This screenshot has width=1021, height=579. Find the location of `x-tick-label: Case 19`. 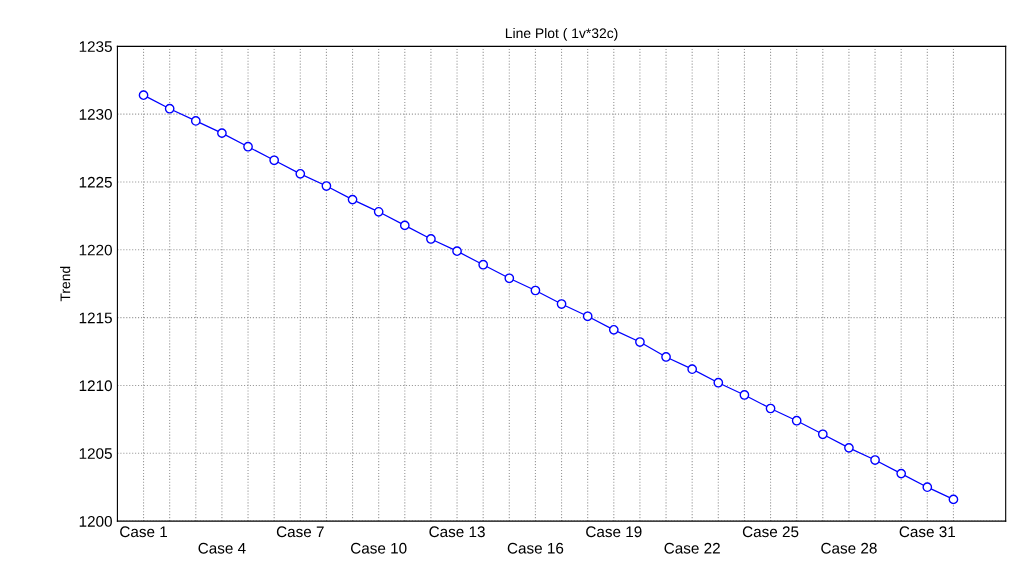

x-tick-label: Case 19 is located at coordinates (614, 532).